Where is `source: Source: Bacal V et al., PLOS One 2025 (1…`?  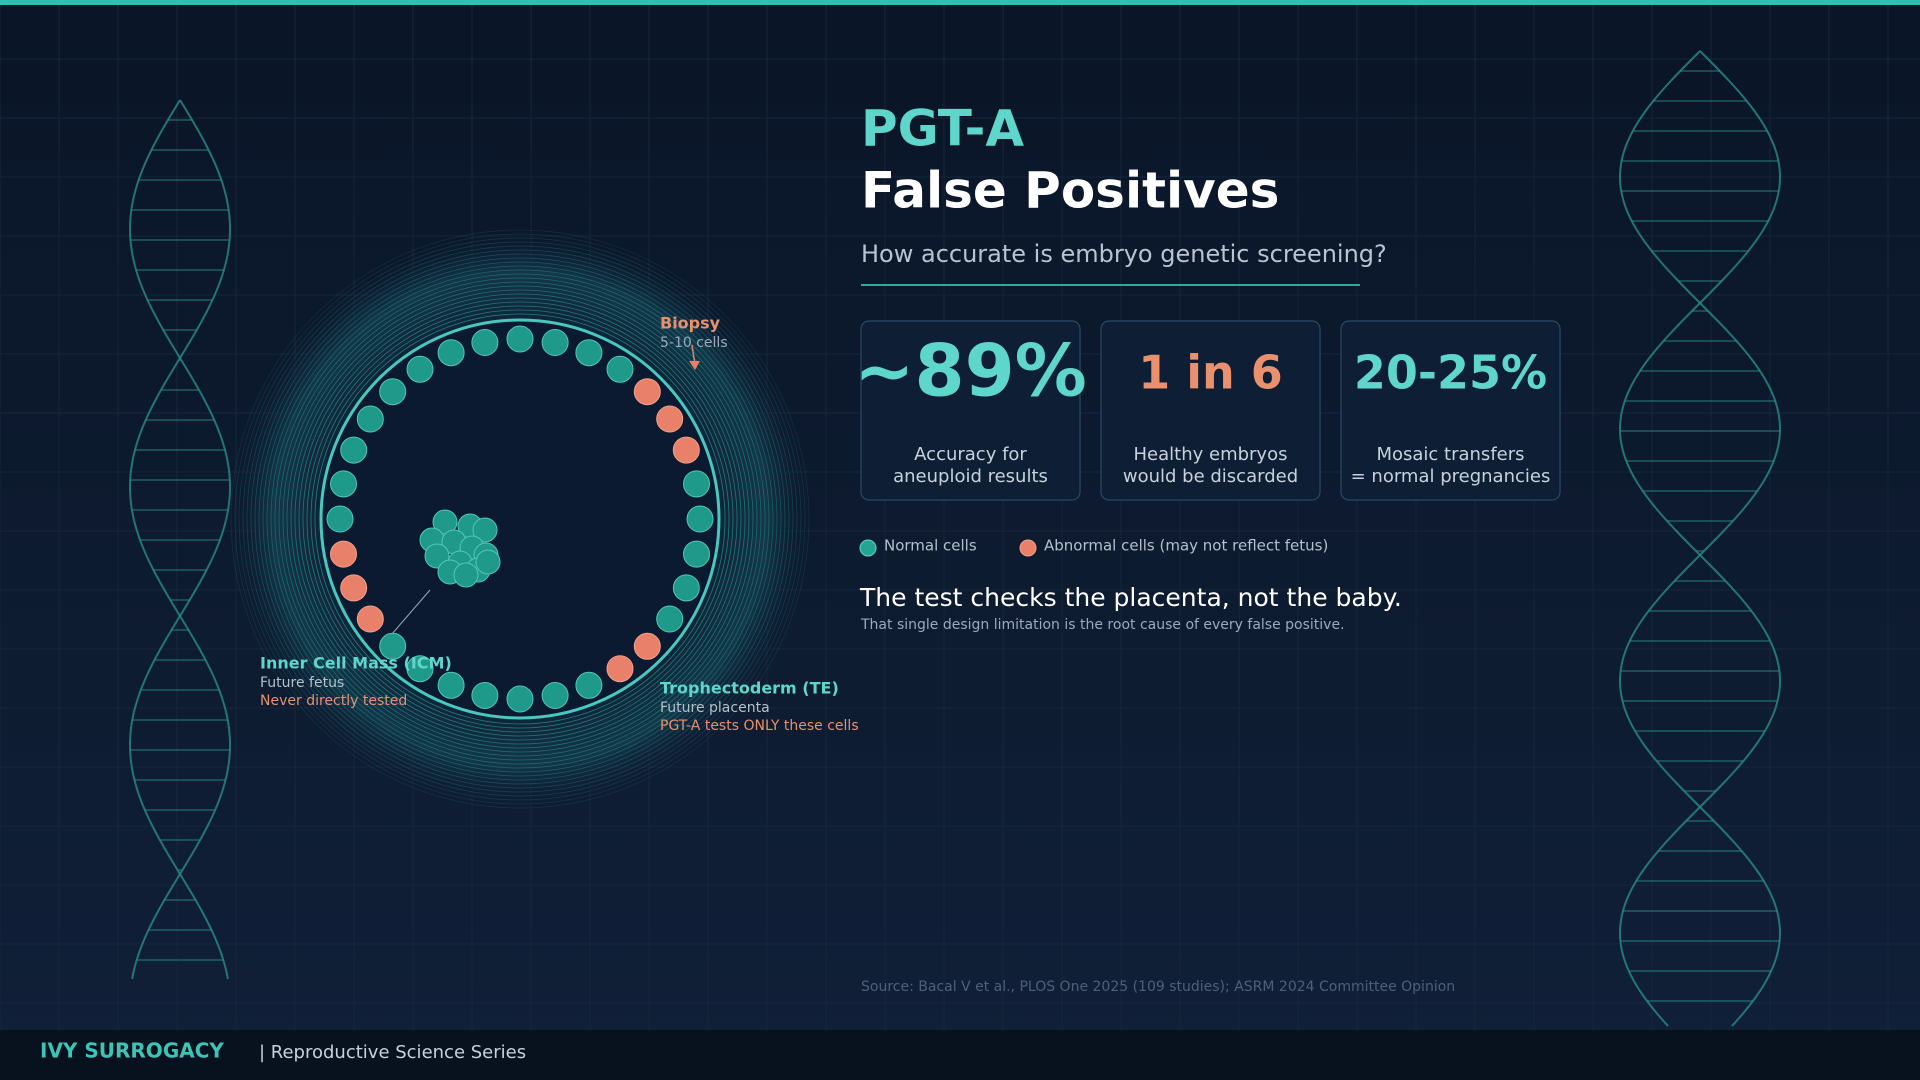 source: Source: Bacal V et al., PLOS One 2025 (1… is located at coordinates (1158, 987).